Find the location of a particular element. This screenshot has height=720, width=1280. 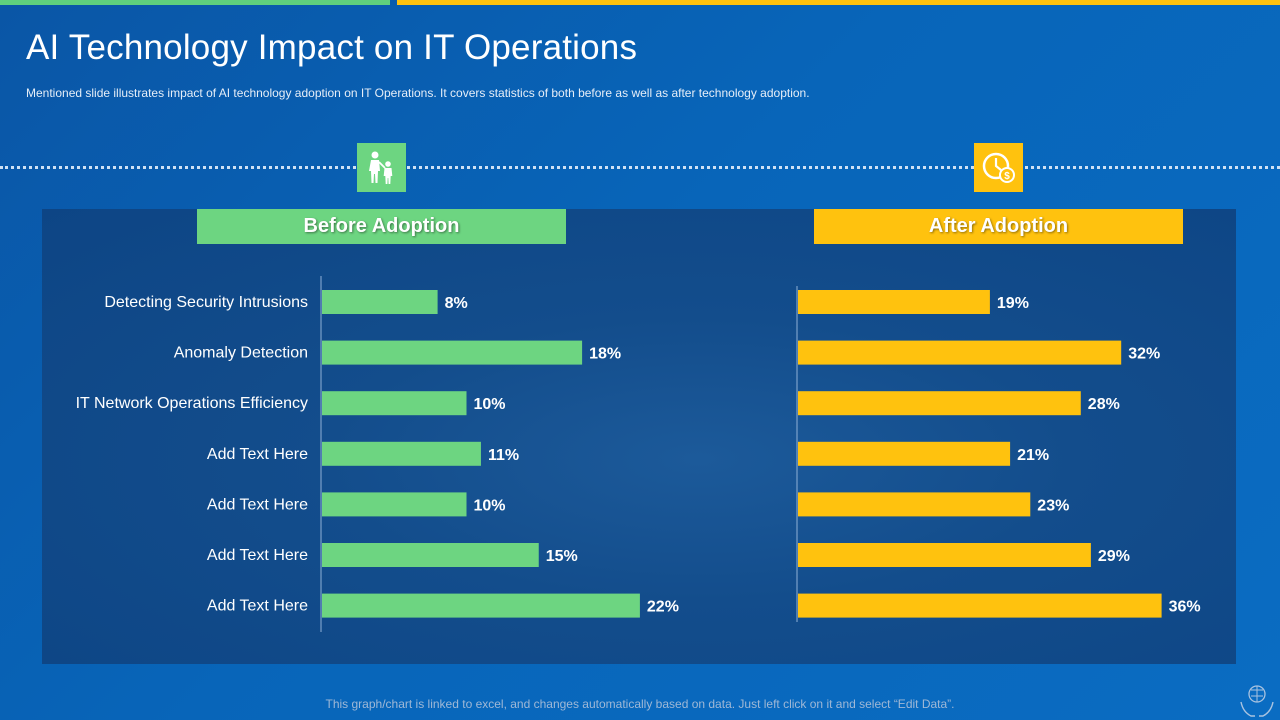

page-title: AI Technology Impact on IT Operations is located at coordinates (332, 47).